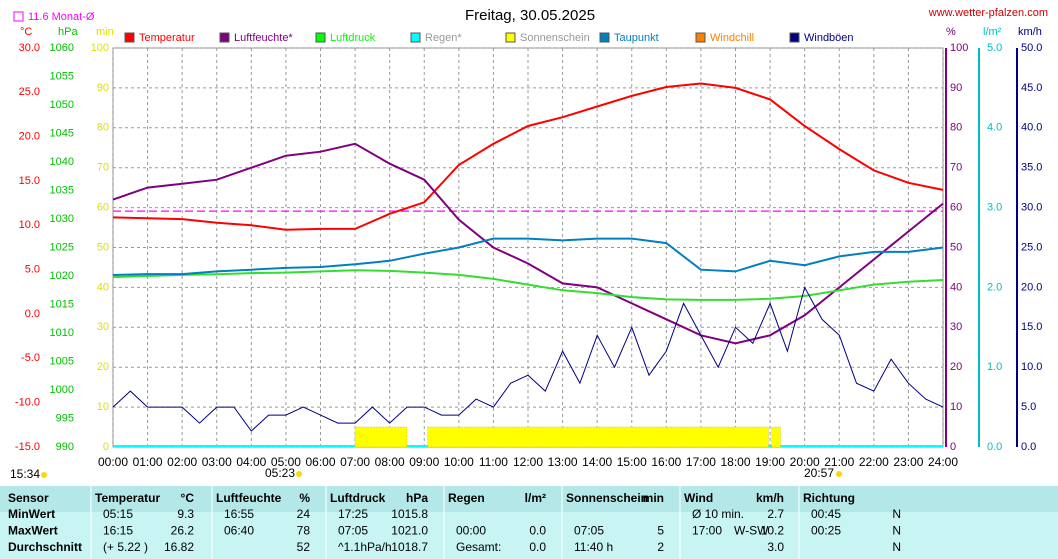 This screenshot has height=559, width=1058. I want to click on cell-value: N, so click(896, 514).